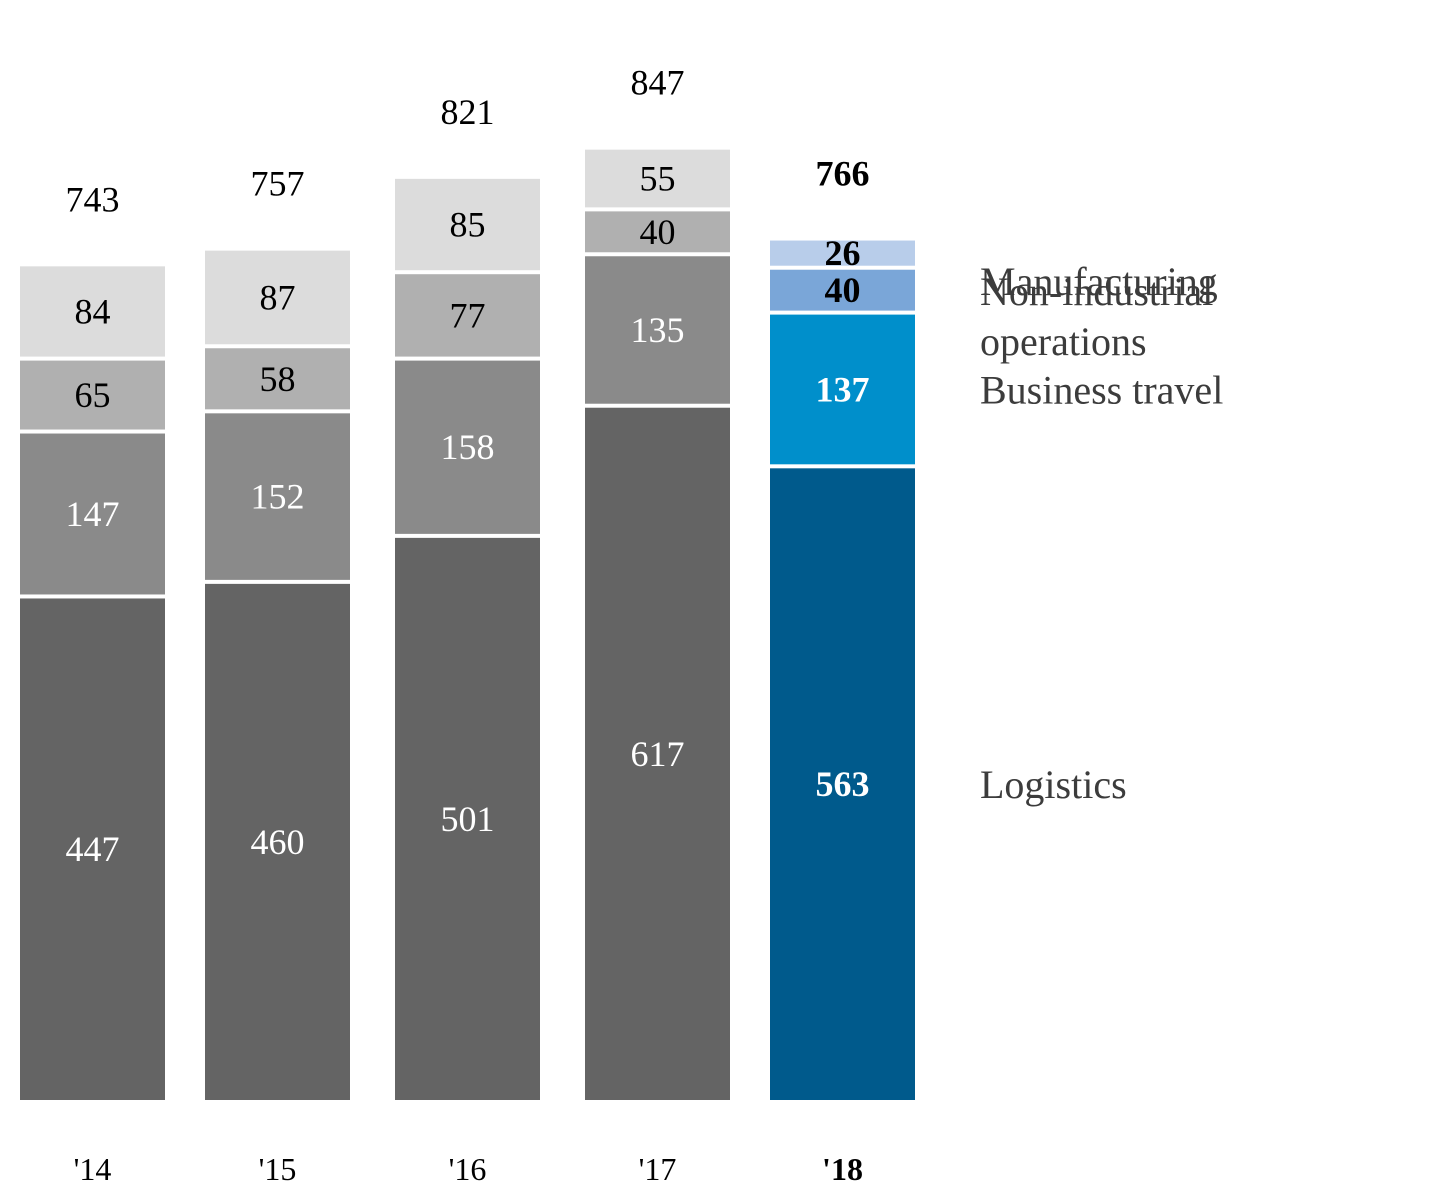  I want to click on segment-value-label: 152, so click(278, 497).